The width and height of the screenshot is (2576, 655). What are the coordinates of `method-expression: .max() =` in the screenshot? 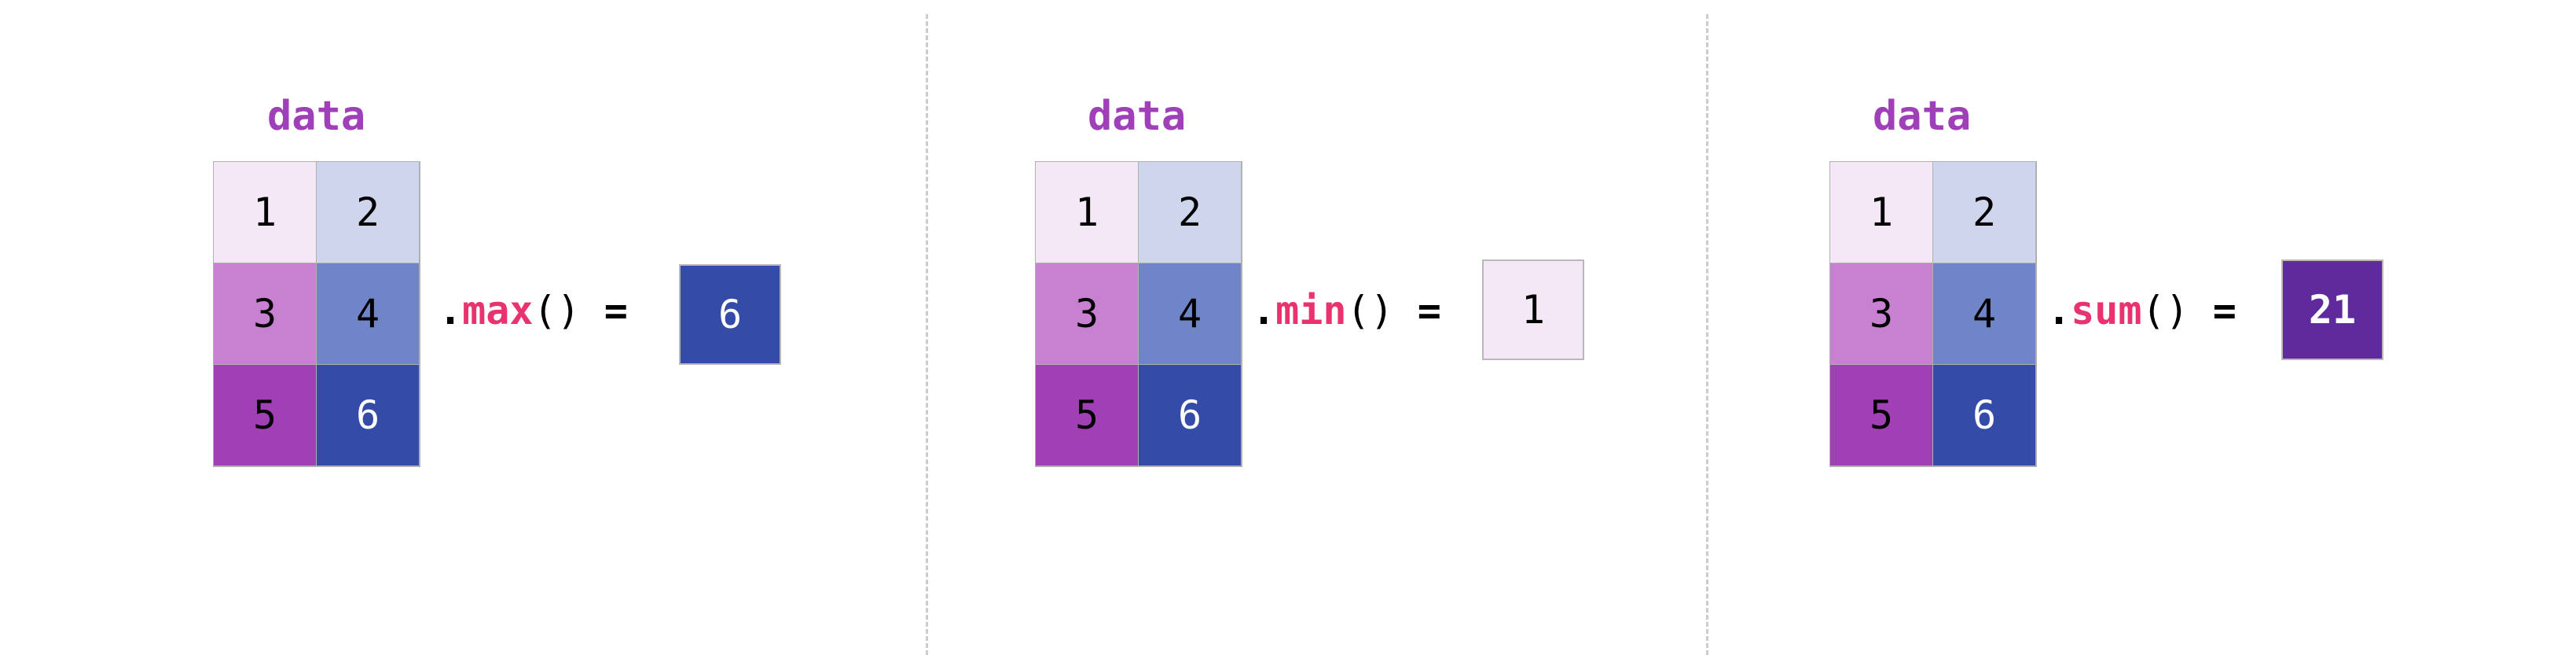 It's located at (533, 310).